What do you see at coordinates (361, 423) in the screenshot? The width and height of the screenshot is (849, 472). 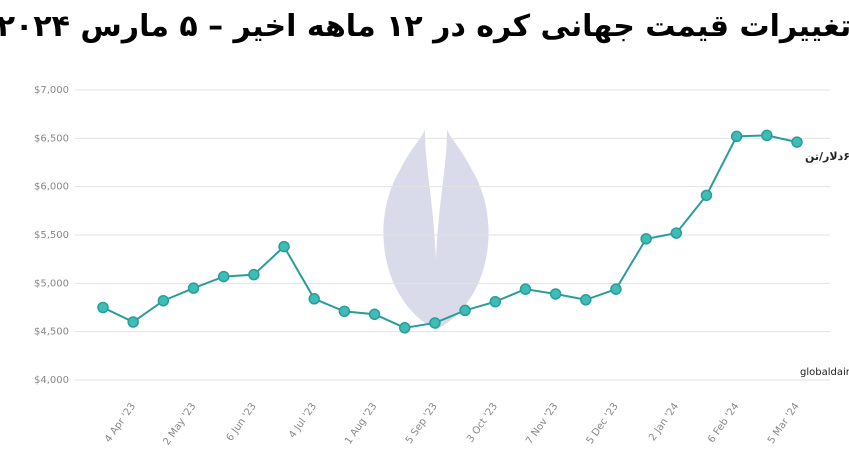 I see `x-tick-label: 1 Aug '23` at bounding box center [361, 423].